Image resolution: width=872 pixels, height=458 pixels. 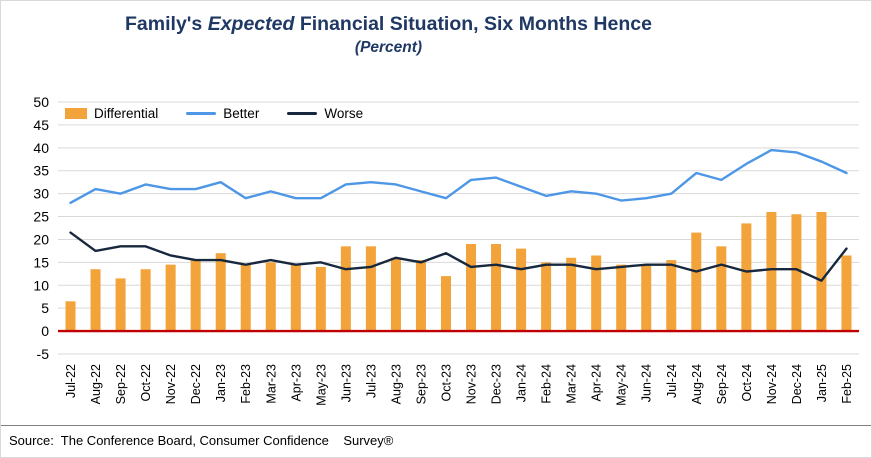 I want to click on x-tick-label: Dec-23, so click(x=497, y=384).